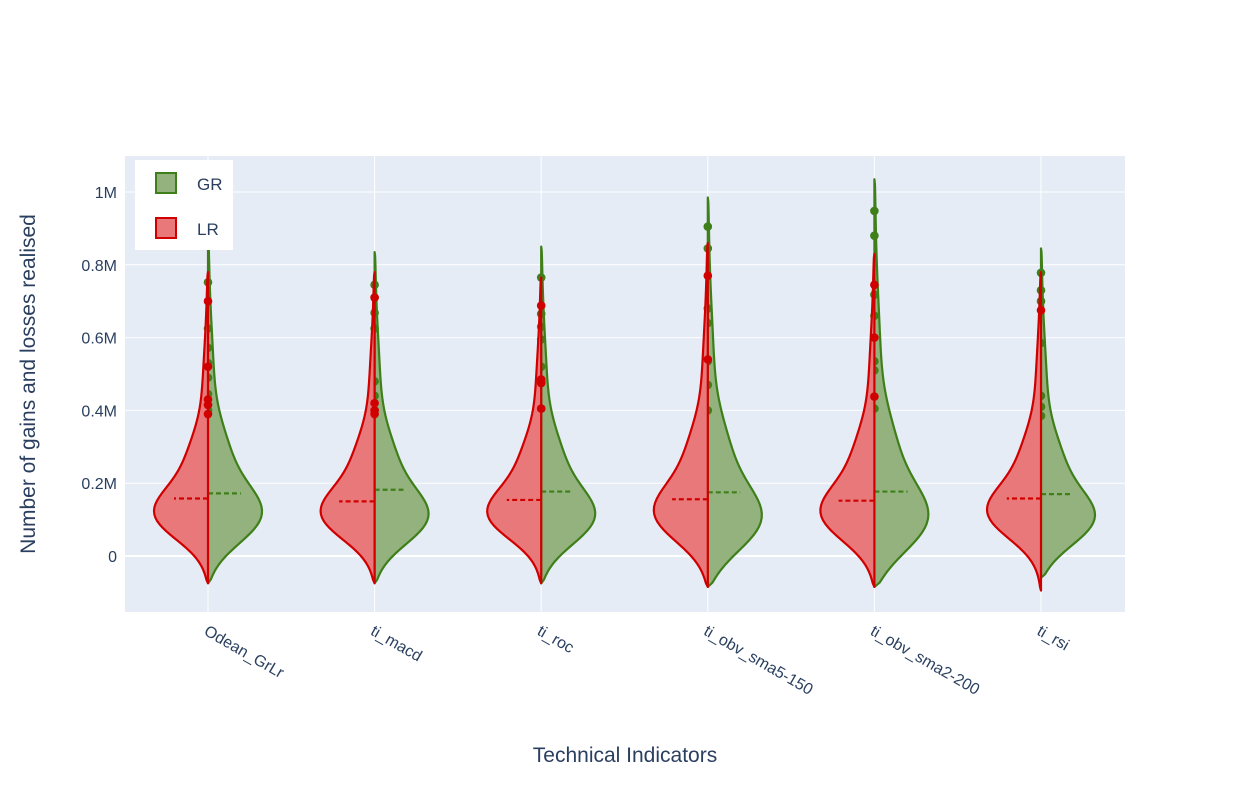  I want to click on legend-background, so click(184, 205).